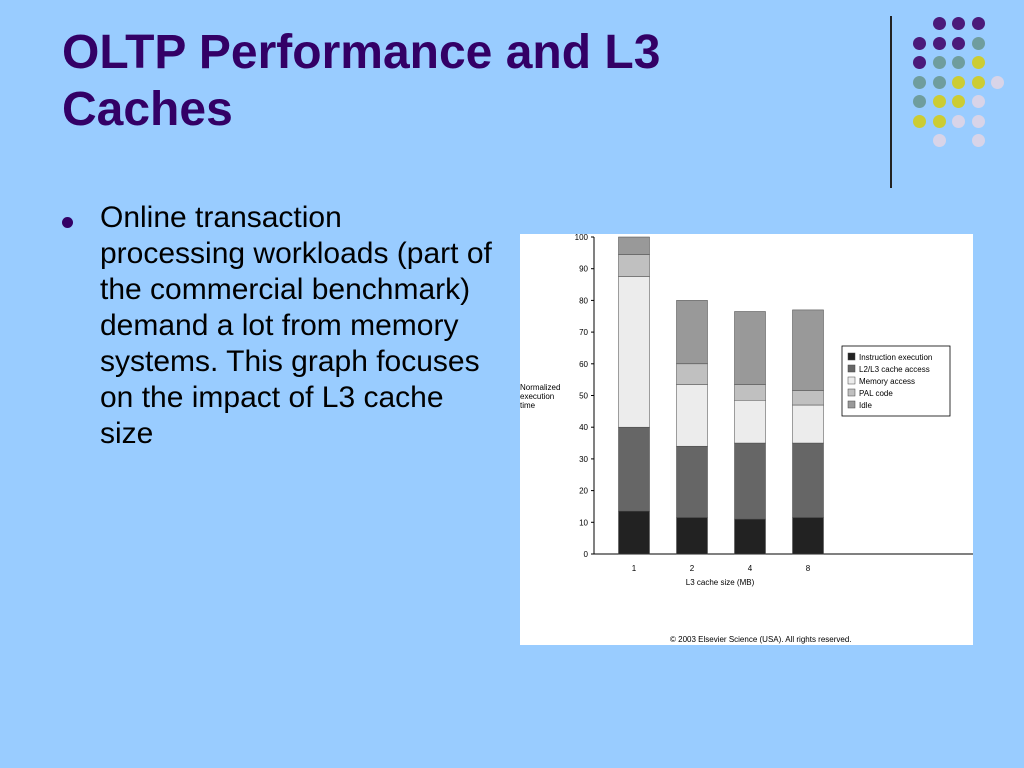 This screenshot has height=768, width=1024. Describe the element at coordinates (876, 393) in the screenshot. I see `legend-label: PAL code` at that location.